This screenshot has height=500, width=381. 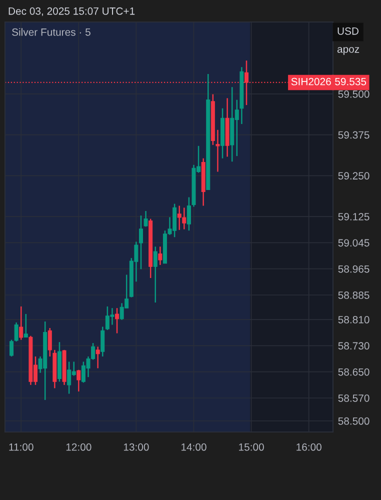 What do you see at coordinates (348, 51) in the screenshot?
I see `text: apoz` at bounding box center [348, 51].